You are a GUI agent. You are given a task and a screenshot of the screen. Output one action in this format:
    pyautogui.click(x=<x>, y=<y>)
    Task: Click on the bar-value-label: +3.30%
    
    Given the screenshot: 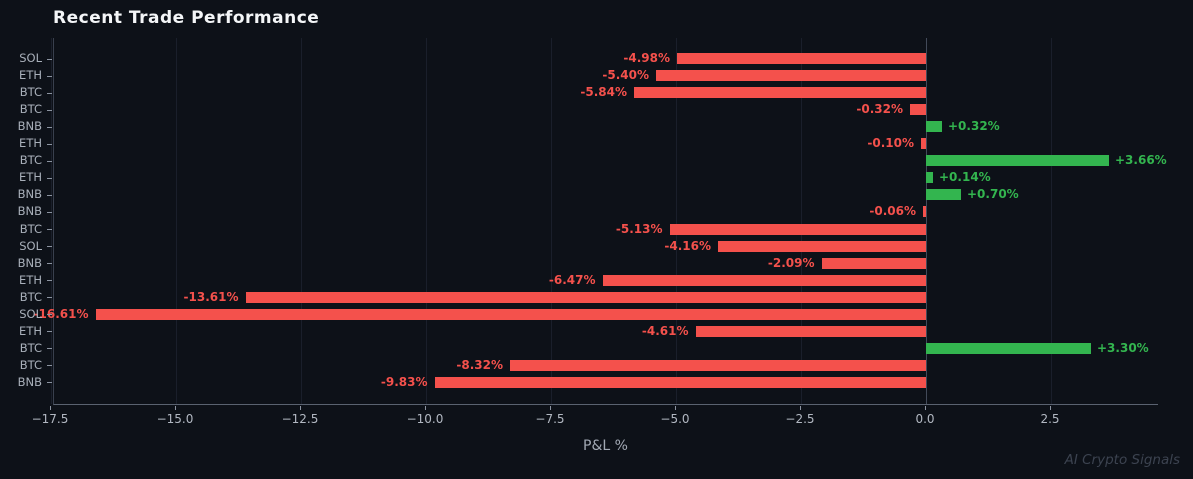 What is the action you would take?
    pyautogui.click(x=1123, y=347)
    